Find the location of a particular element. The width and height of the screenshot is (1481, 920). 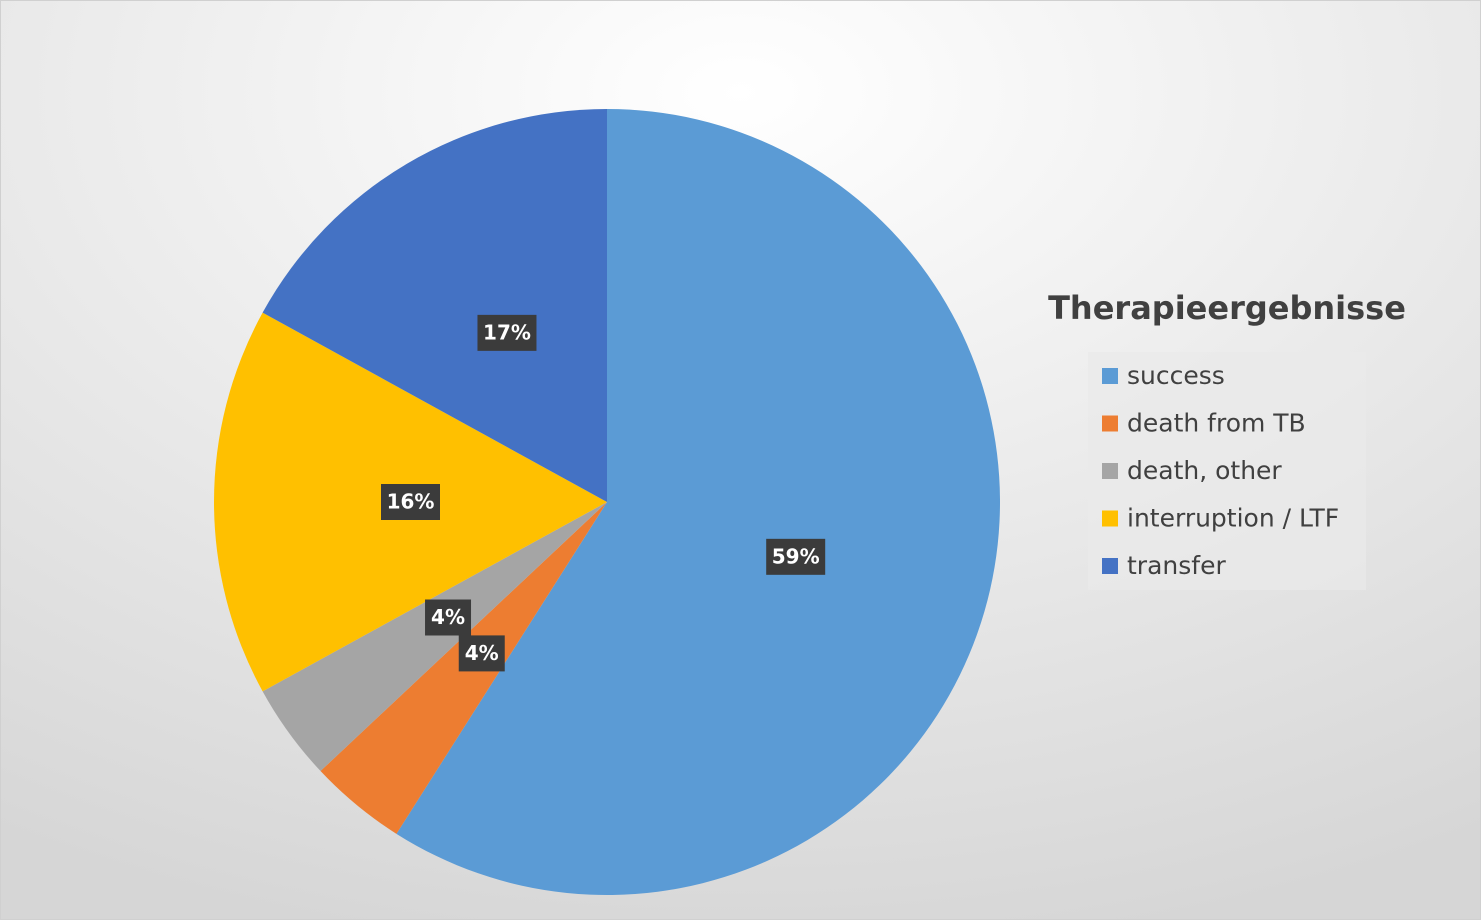

legend-label: interruption / LTF is located at coordinates (1233, 518).